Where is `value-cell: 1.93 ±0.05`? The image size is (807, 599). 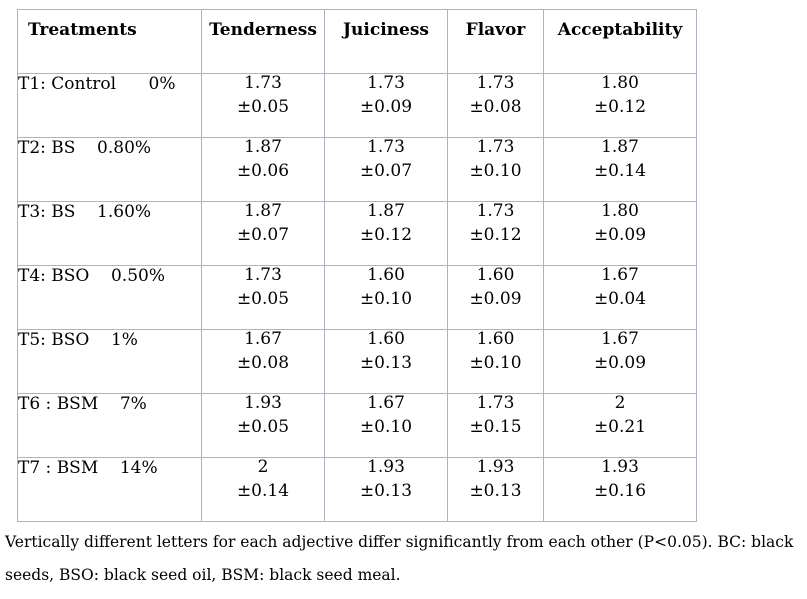 value-cell: 1.93 ±0.05 is located at coordinates (263, 425).